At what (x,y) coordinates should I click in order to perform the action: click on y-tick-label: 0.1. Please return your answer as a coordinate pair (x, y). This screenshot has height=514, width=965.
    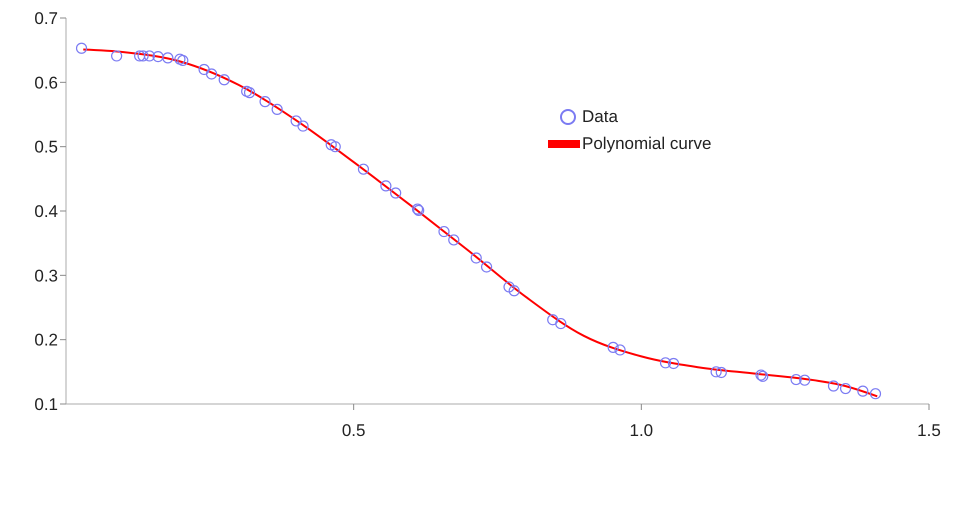
    Looking at the image, I should click on (46, 404).